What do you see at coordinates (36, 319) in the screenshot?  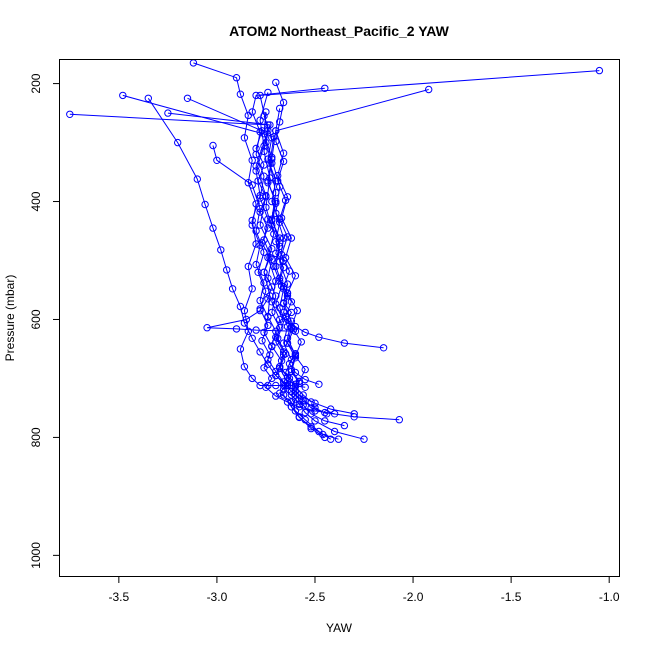 I see `y-tick-label: 600` at bounding box center [36, 319].